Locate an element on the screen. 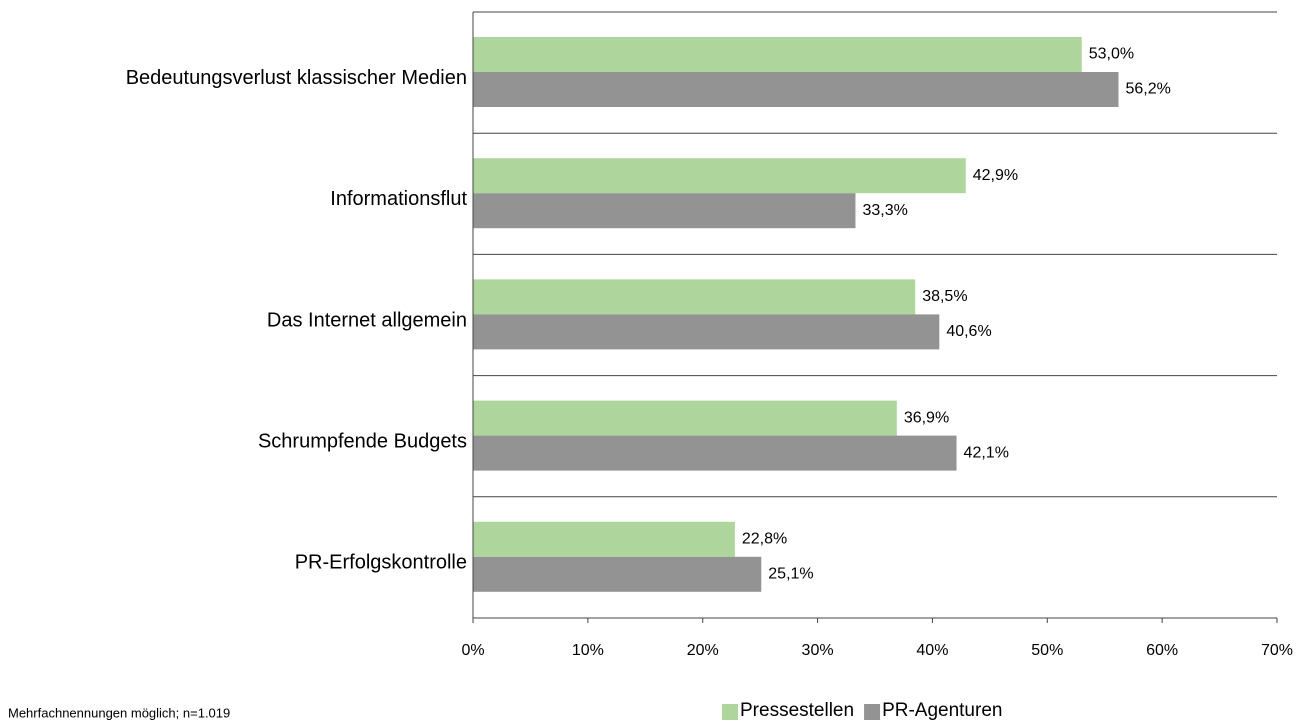  legend-label: PR-Agenturen is located at coordinates (942, 710).